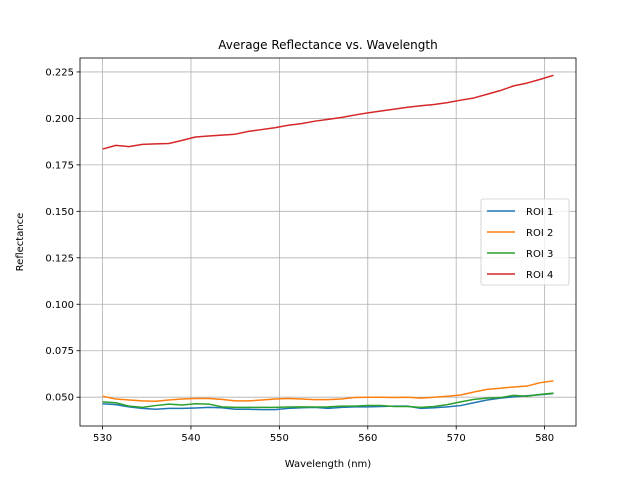  Describe the element at coordinates (59, 165) in the screenshot. I see `y-tick-label: 0.175` at that location.